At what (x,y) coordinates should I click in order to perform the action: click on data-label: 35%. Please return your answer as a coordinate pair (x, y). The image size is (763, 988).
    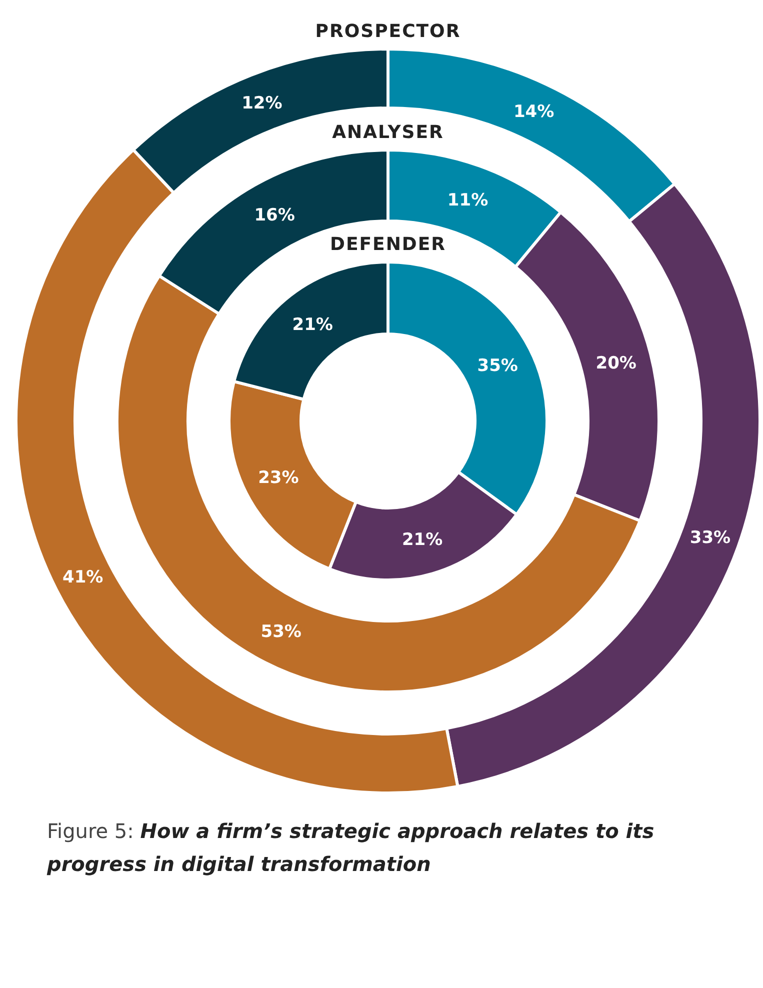
    Looking at the image, I should click on (497, 366).